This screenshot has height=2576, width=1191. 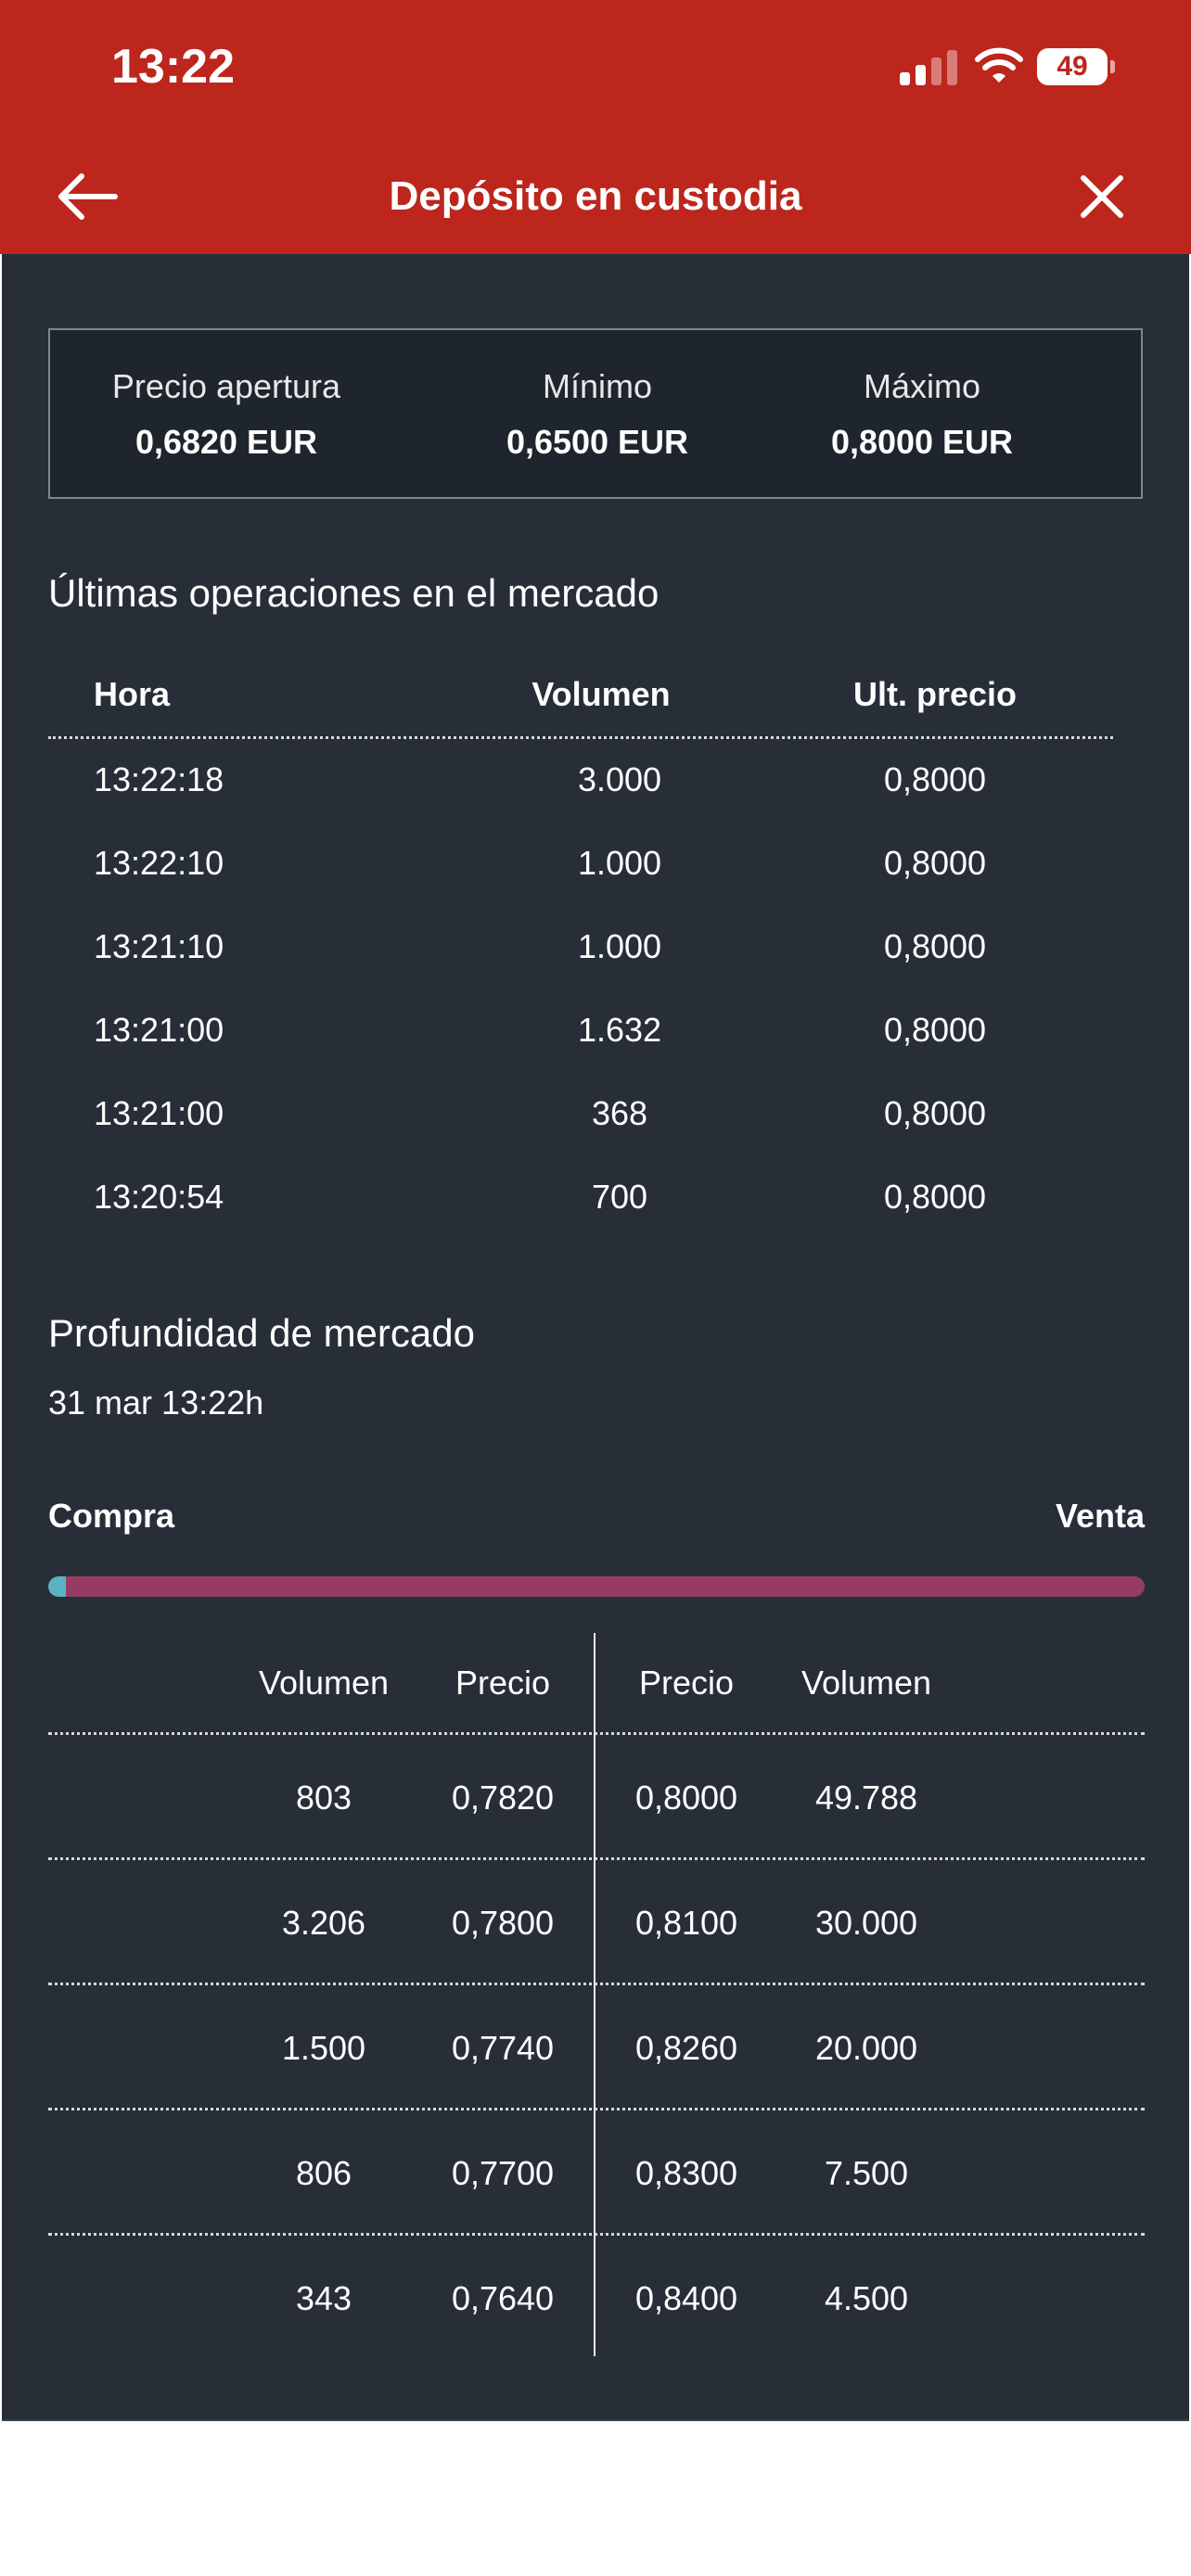 What do you see at coordinates (323, 2173) in the screenshot?
I see `bid-volume: 806` at bounding box center [323, 2173].